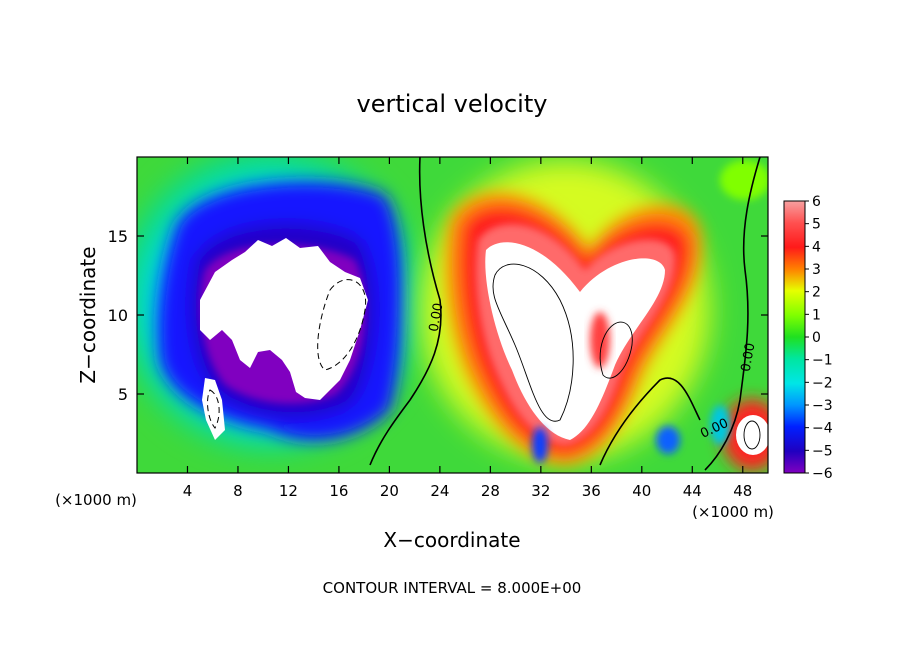 The image size is (904, 654). What do you see at coordinates (123, 394) in the screenshot?
I see `y-tick-label: 5` at bounding box center [123, 394].